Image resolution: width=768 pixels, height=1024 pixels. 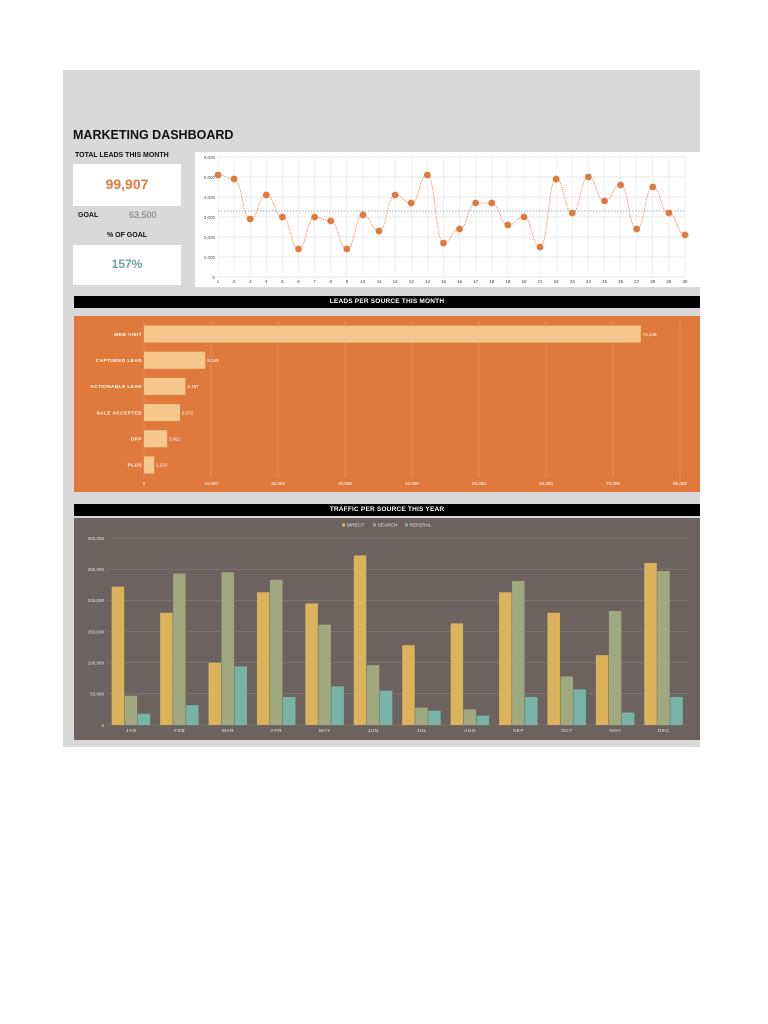 I want to click on x-tick-label: JUN, so click(x=373, y=731).